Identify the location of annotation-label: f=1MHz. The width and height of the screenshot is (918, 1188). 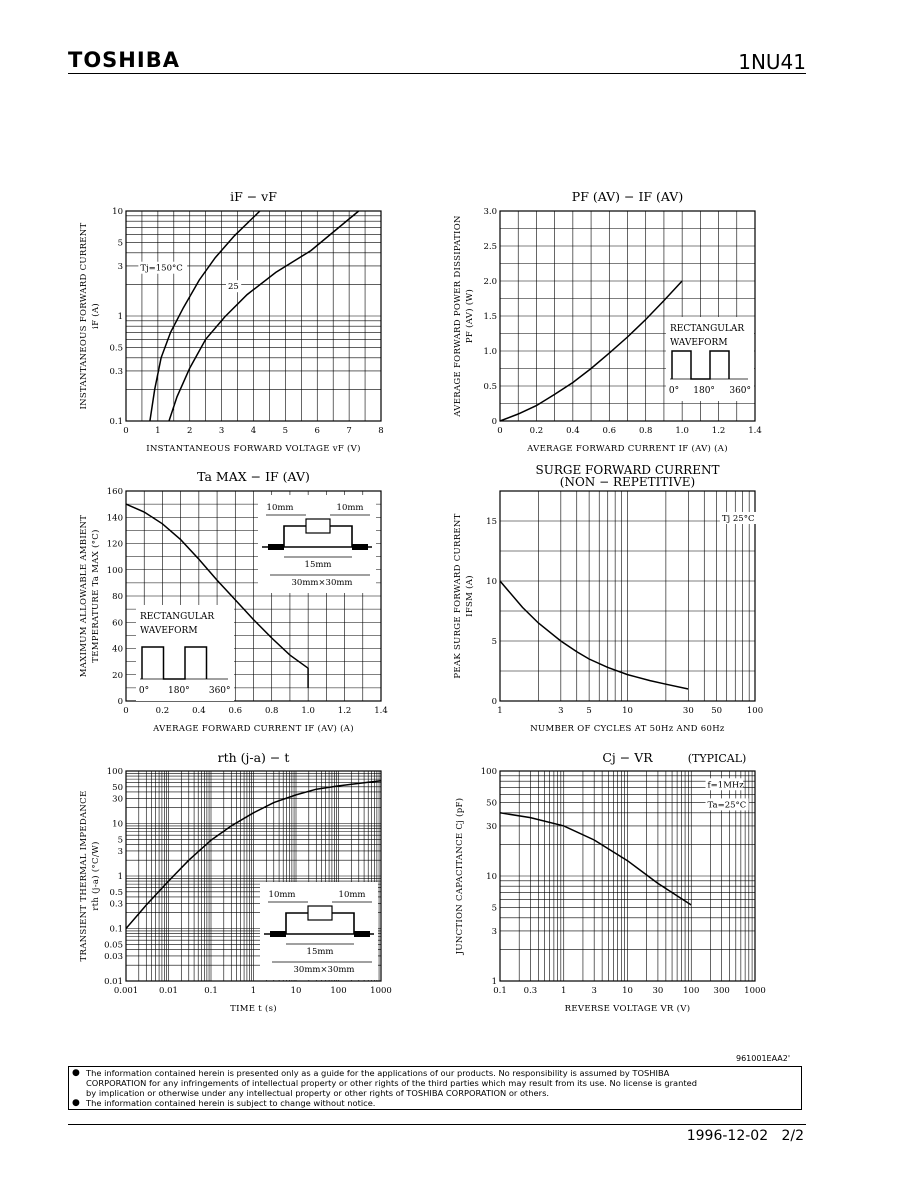
(726, 785).